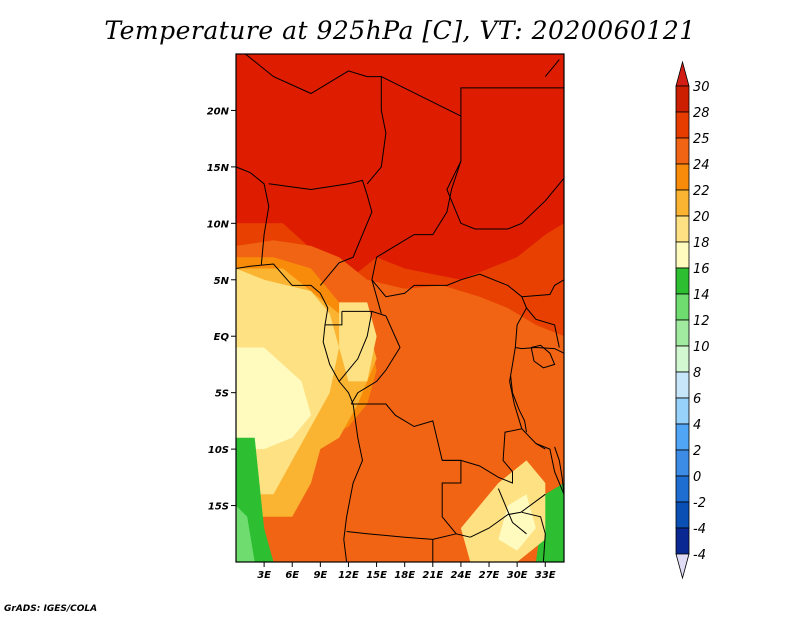 Image resolution: width=800 pixels, height=618 pixels. I want to click on colorbar-top-arrow, so click(682, 73).